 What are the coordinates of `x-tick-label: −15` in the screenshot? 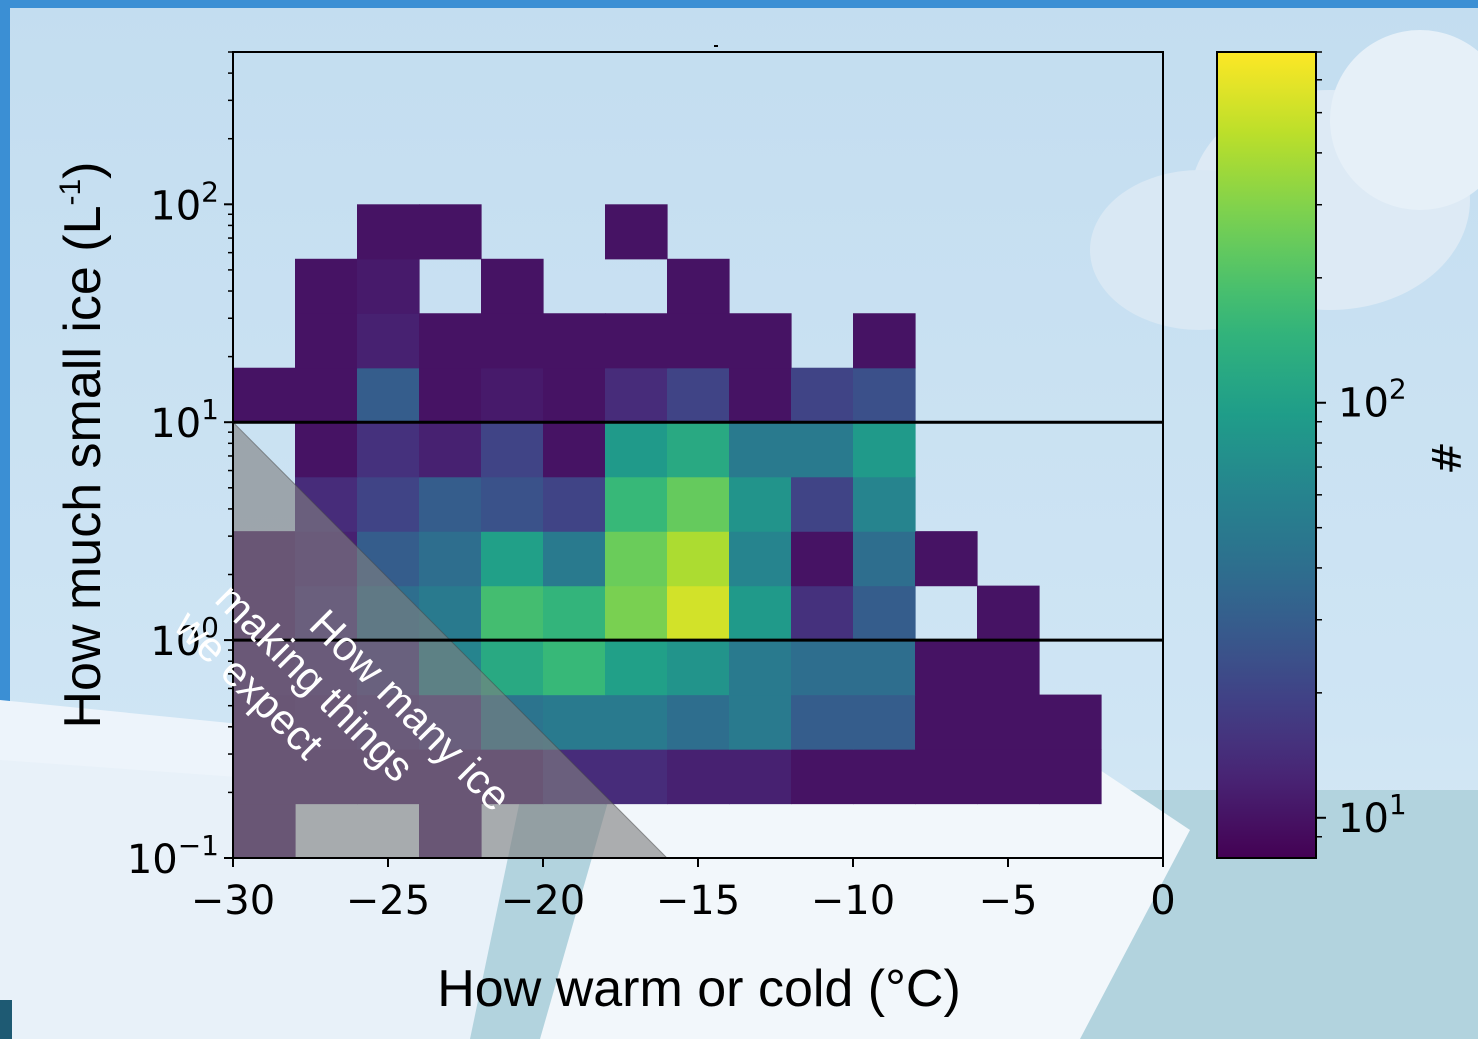 It's located at (698, 901).